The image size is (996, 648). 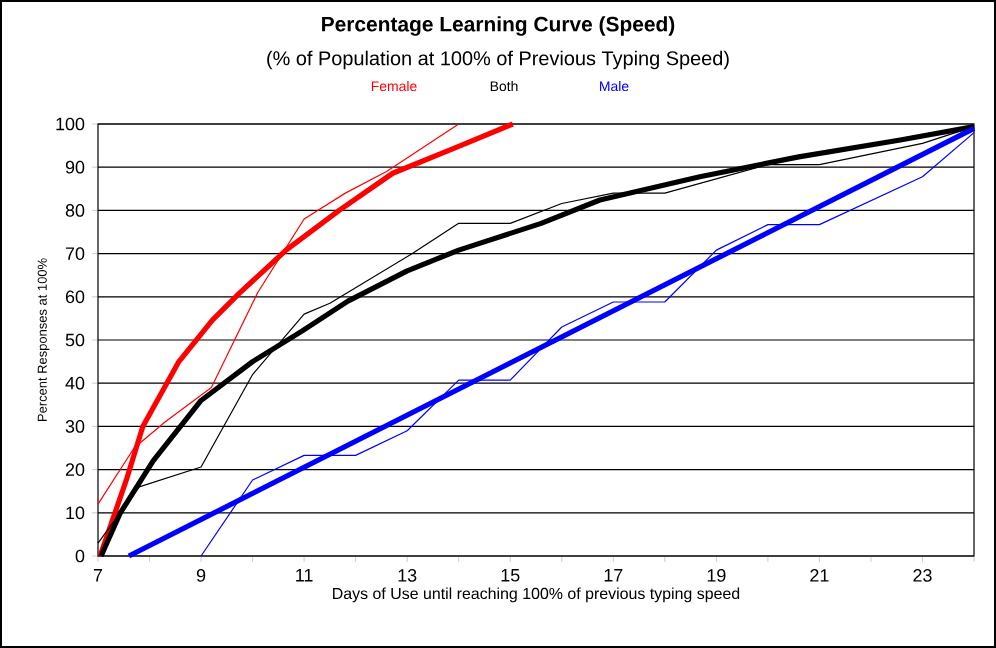 What do you see at coordinates (922, 575) in the screenshot?
I see `x-tick-label: 23` at bounding box center [922, 575].